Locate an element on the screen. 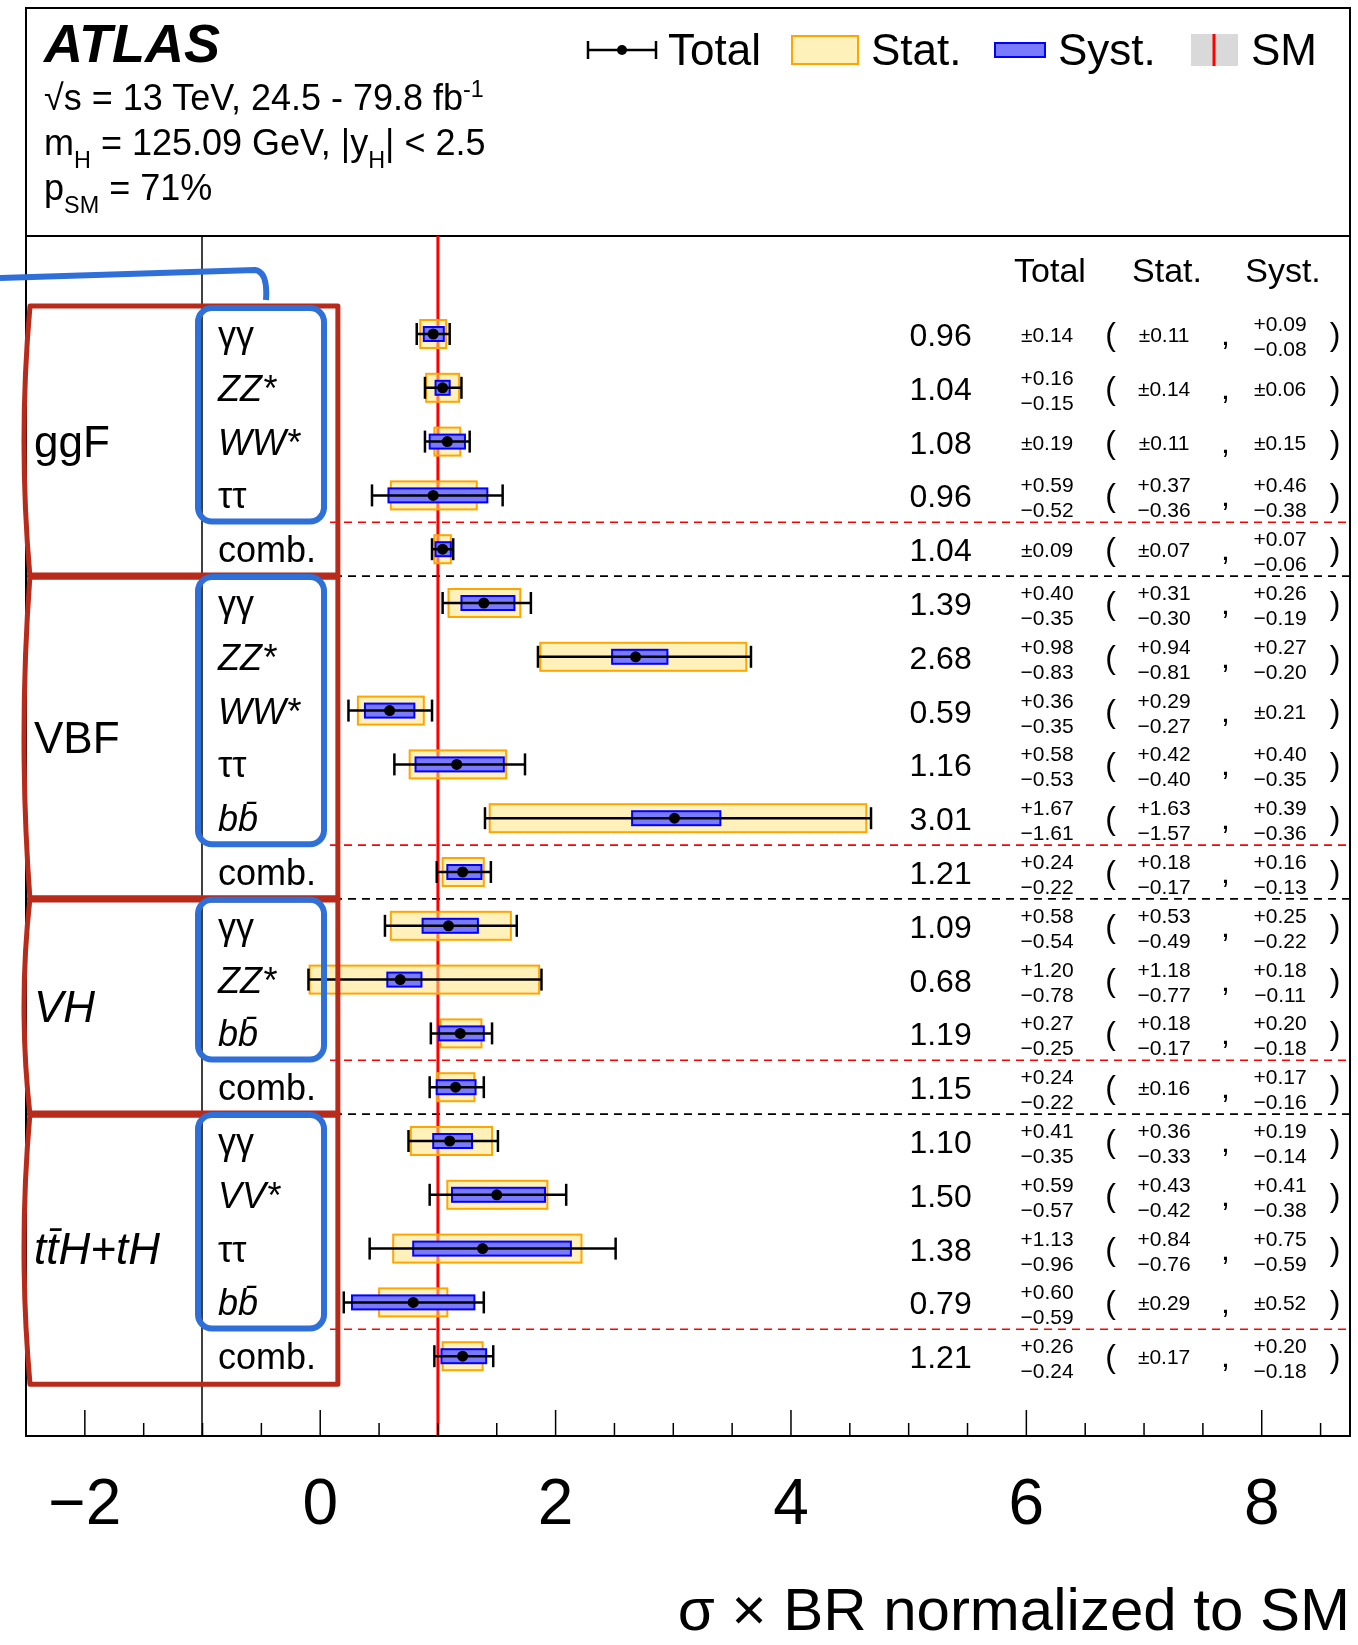 Image resolution: width=1358 pixels, height=1645 pixels. text: ATLAS is located at coordinates (131, 43).